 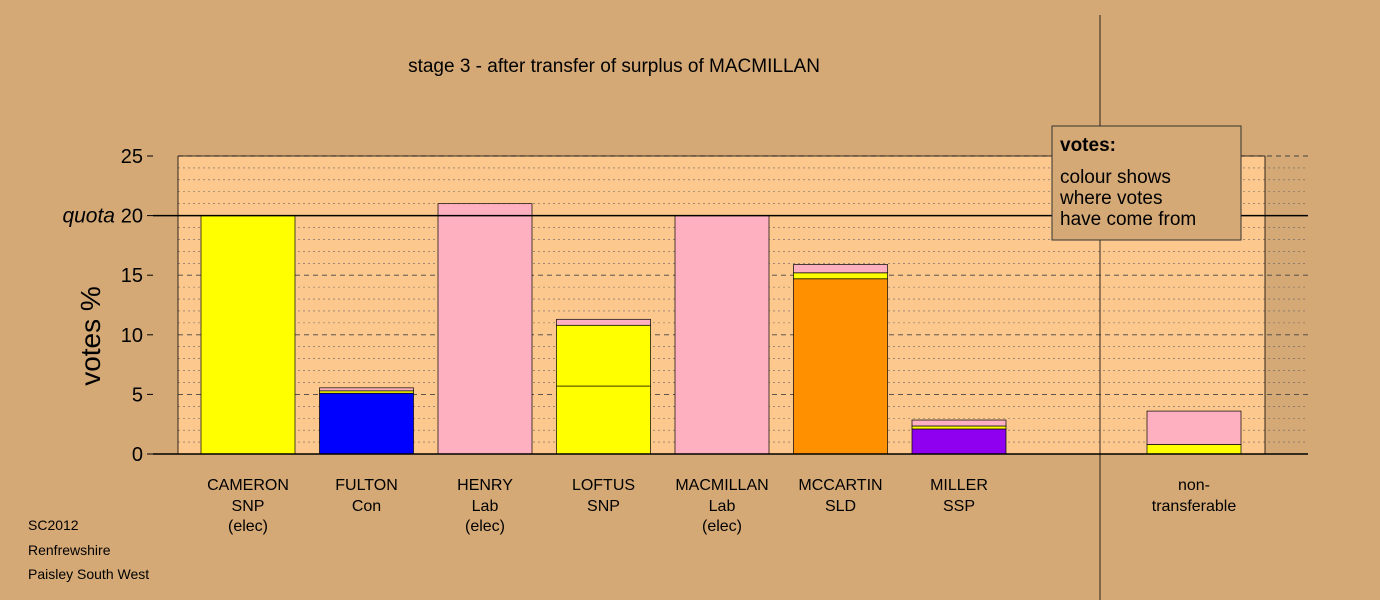 What do you see at coordinates (90, 336) in the screenshot?
I see `y-axis-label: votes %` at bounding box center [90, 336].